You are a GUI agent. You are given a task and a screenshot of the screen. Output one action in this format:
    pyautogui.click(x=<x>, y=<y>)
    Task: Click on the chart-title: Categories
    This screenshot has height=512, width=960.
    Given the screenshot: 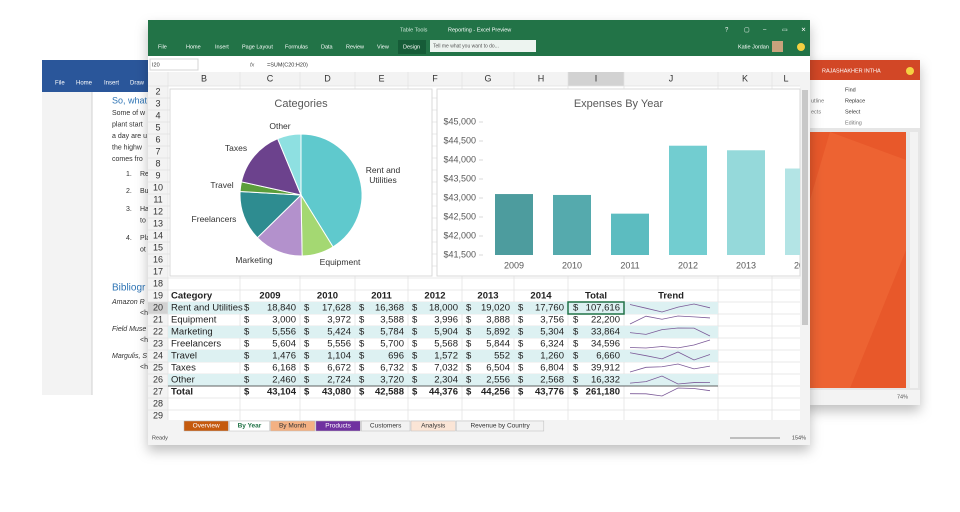 What is the action you would take?
    pyautogui.click(x=301, y=104)
    